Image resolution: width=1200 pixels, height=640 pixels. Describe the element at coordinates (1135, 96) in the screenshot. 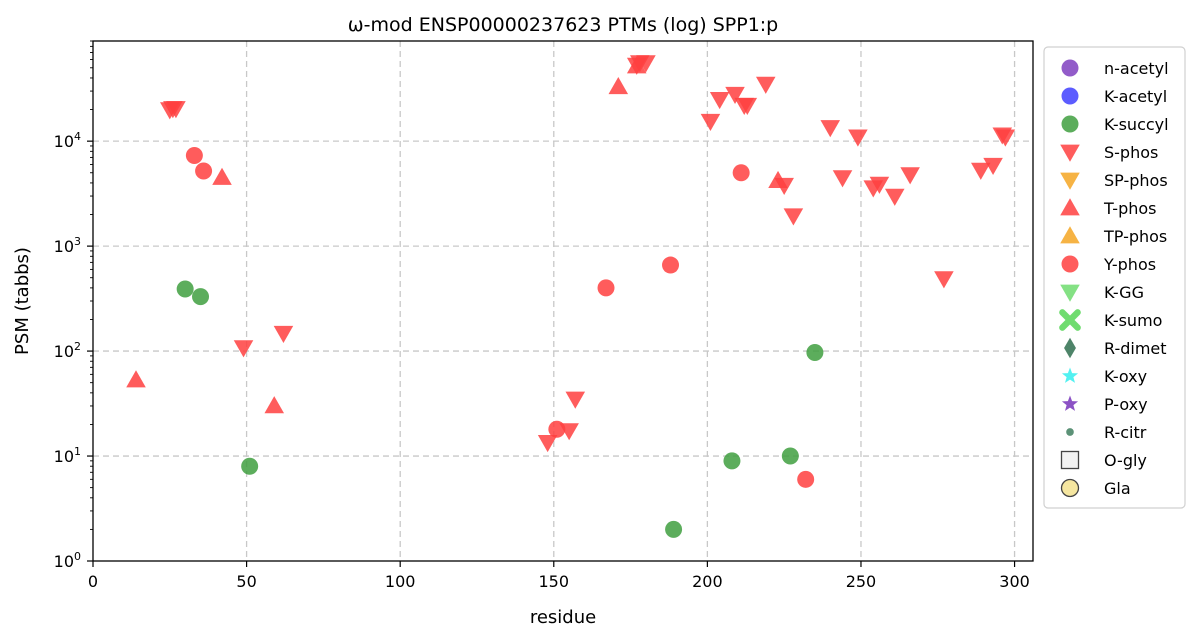

I see `legend-label-k-acetyl: K-acetyl` at that location.